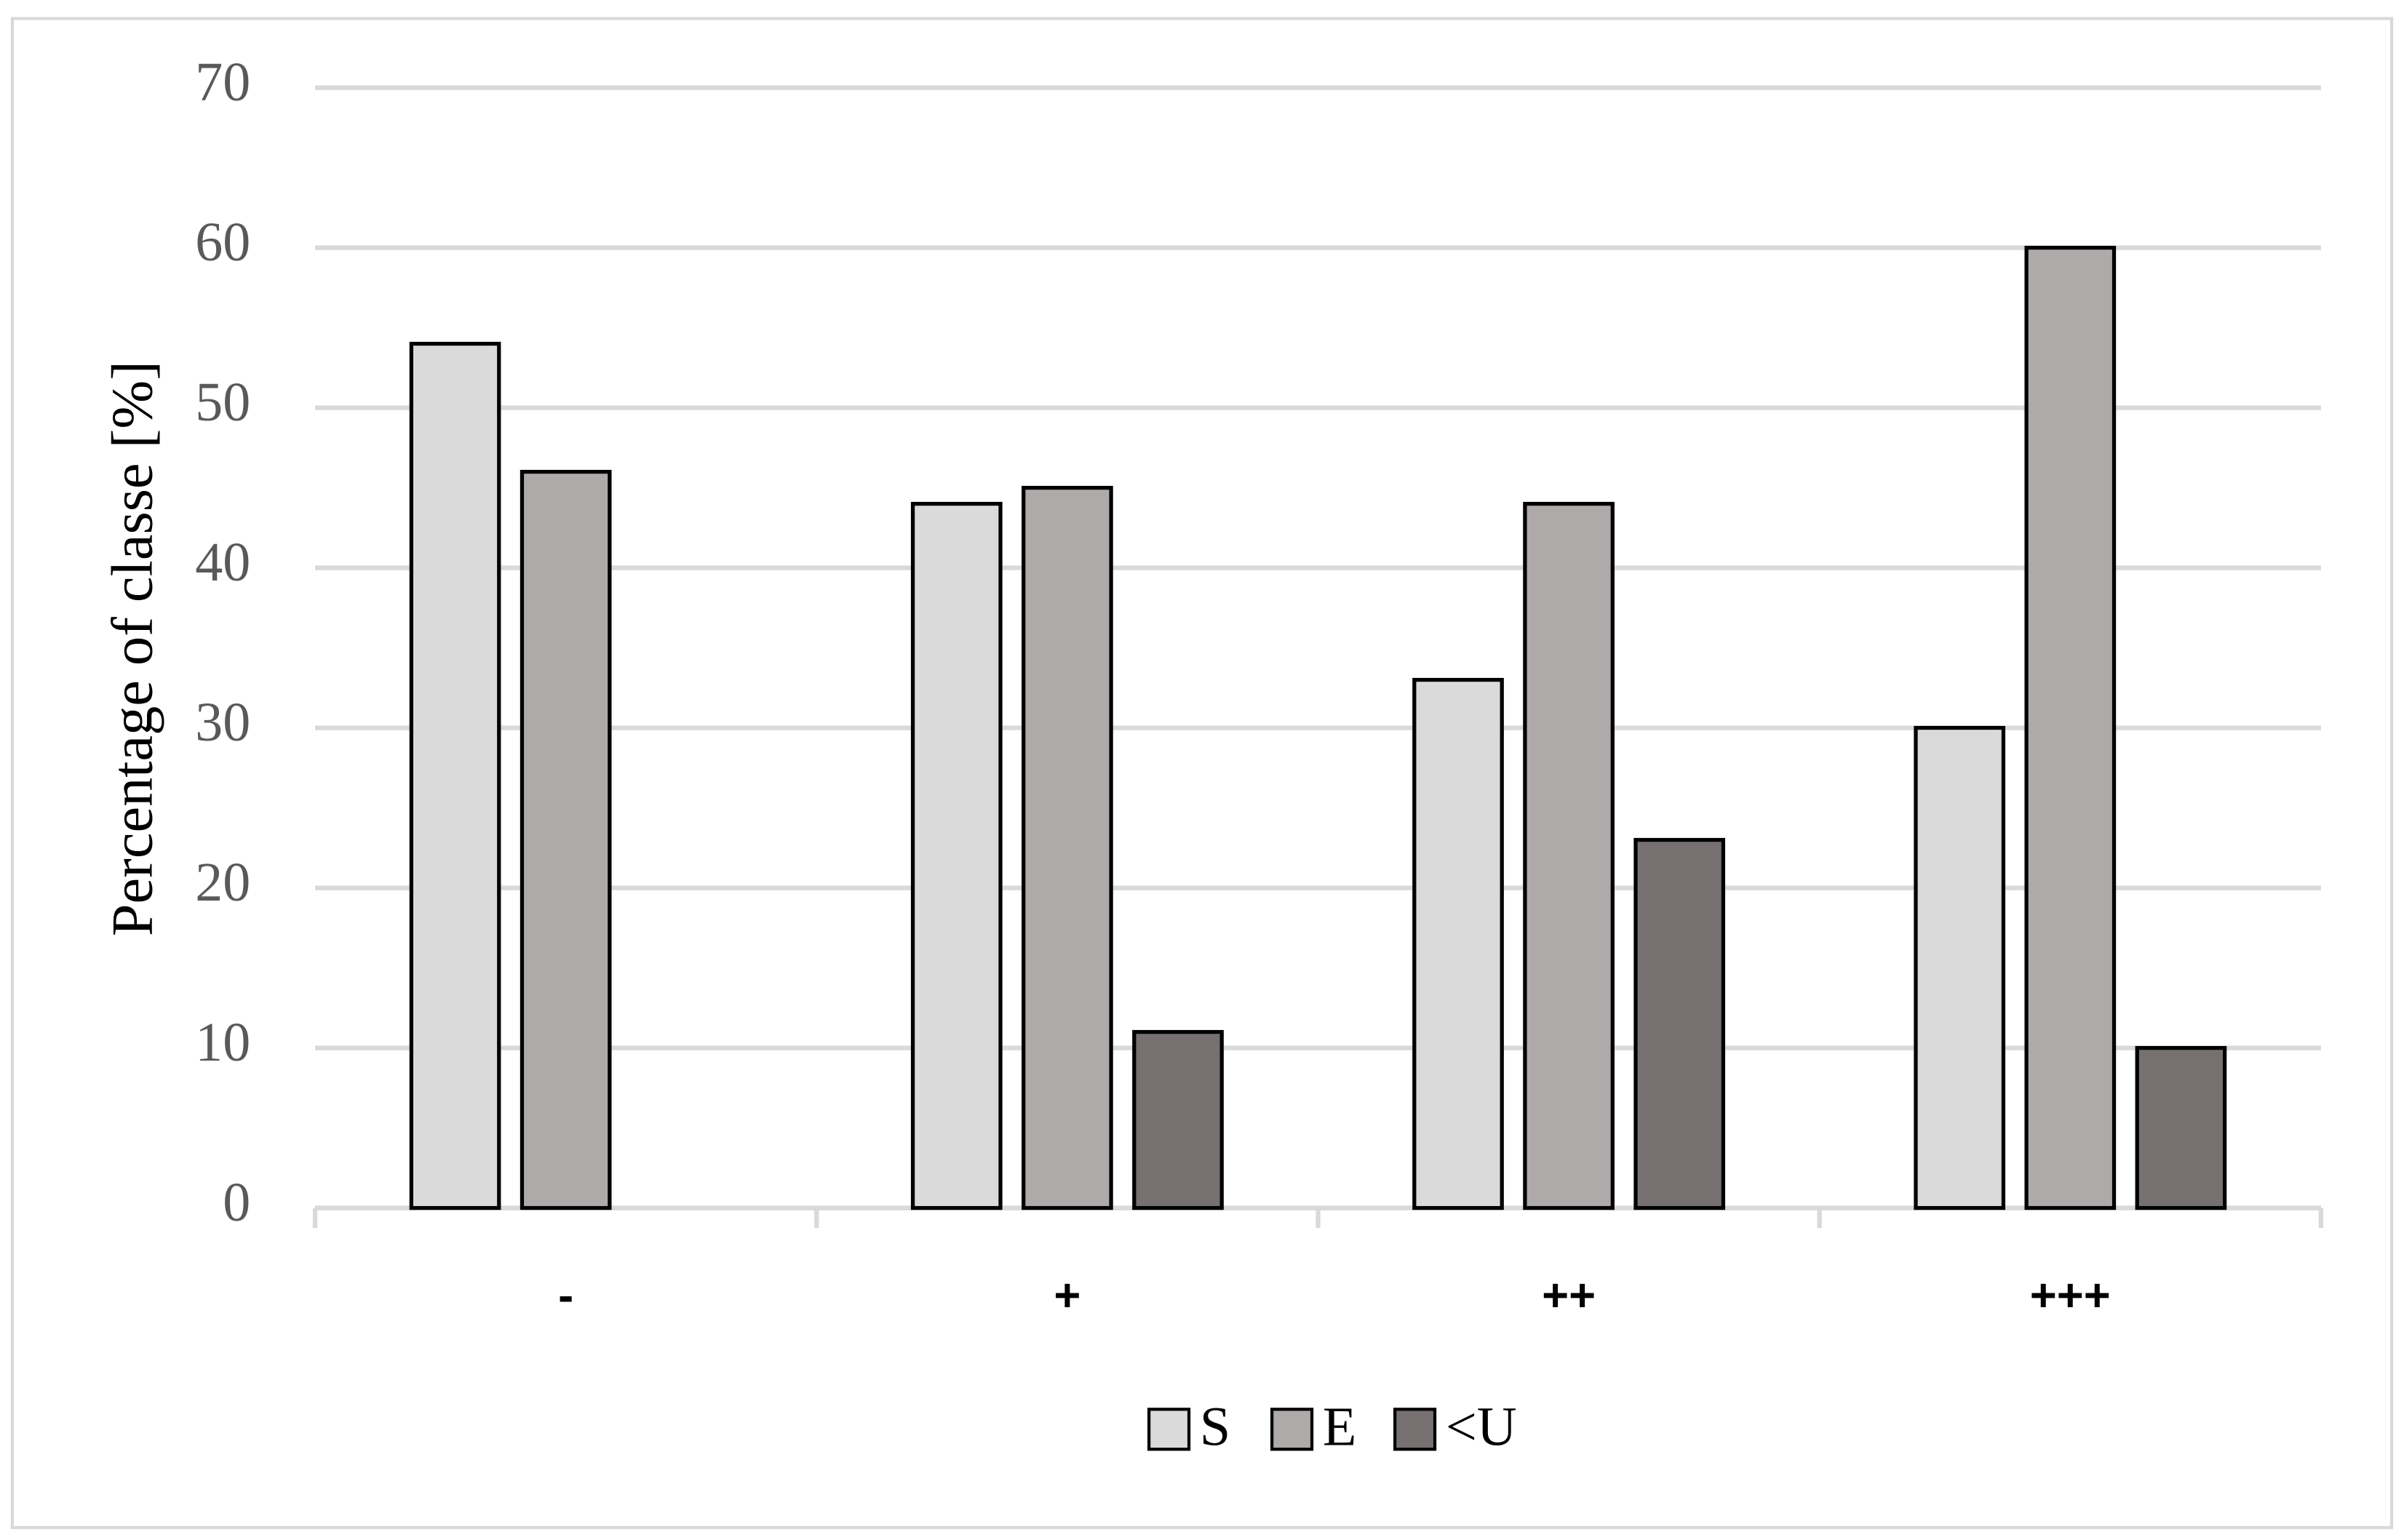  Describe the element at coordinates (222, 1043) in the screenshot. I see `y-tick-label: 10` at that location.